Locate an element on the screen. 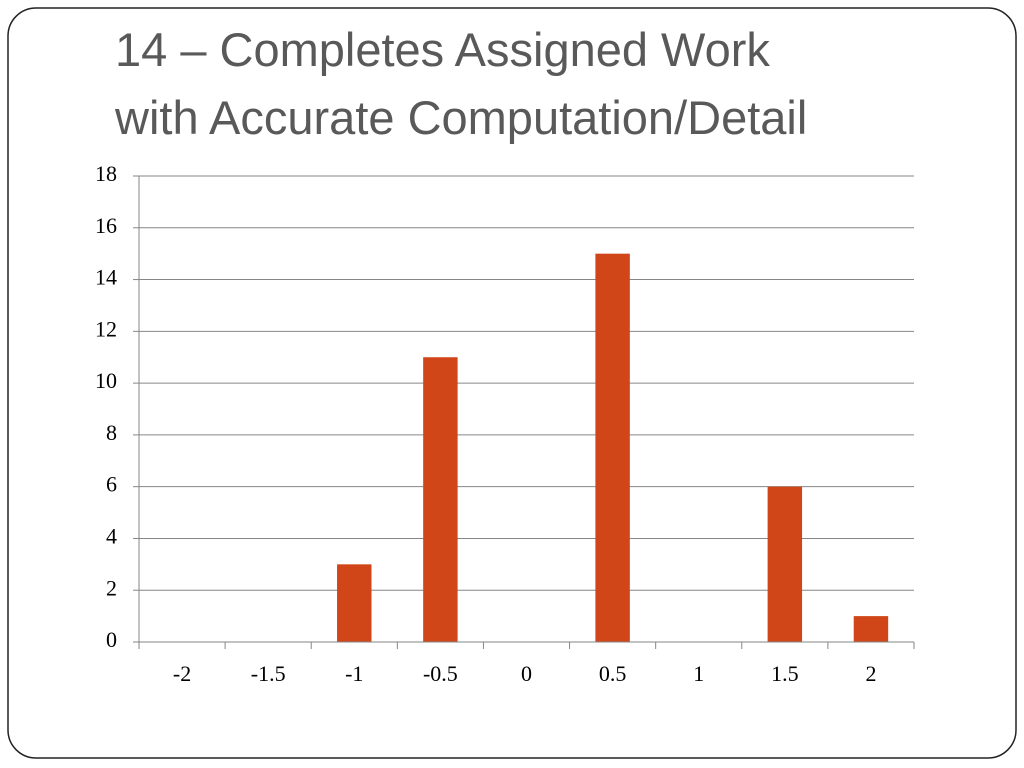 This screenshot has width=1024, height=768. y-tick-label: 2 is located at coordinates (111, 587).